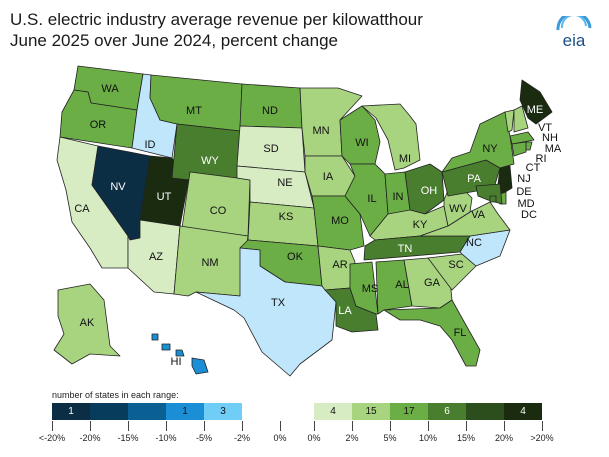 Image resolution: width=609 pixels, height=457 pixels. Describe the element at coordinates (409, 411) in the screenshot. I see `legend-box-7: 17` at that location.